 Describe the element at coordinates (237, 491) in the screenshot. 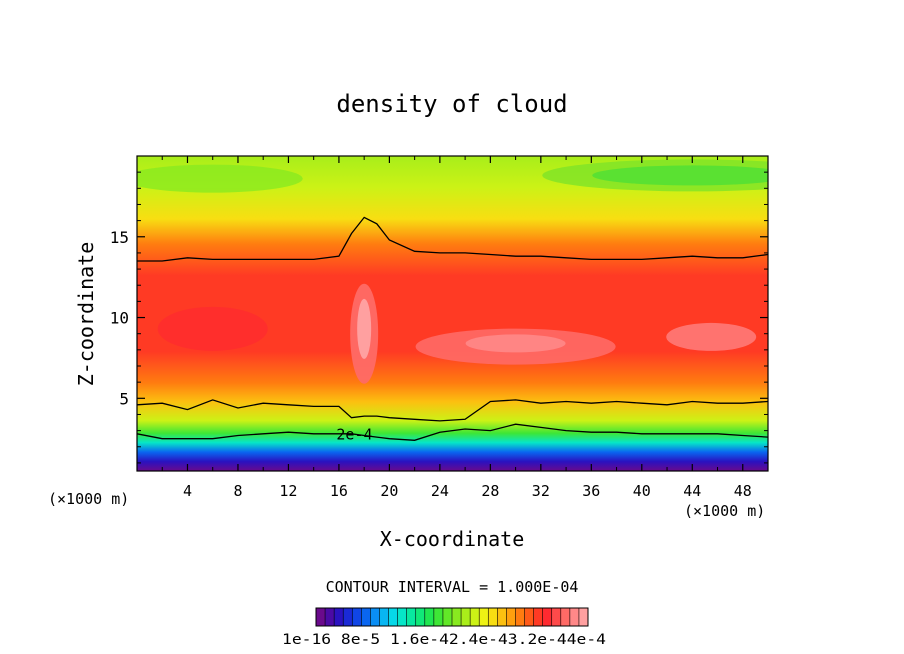

I see `x-tick-label: 8` at that location.